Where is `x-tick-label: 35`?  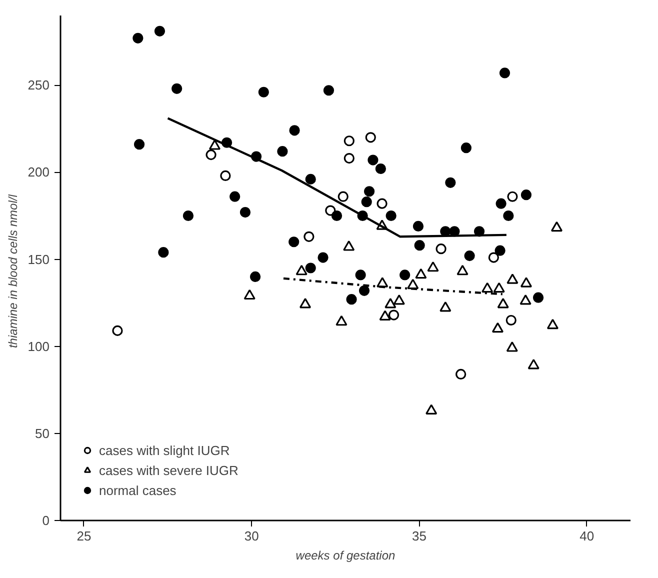
x-tick-label: 35 is located at coordinates (419, 536).